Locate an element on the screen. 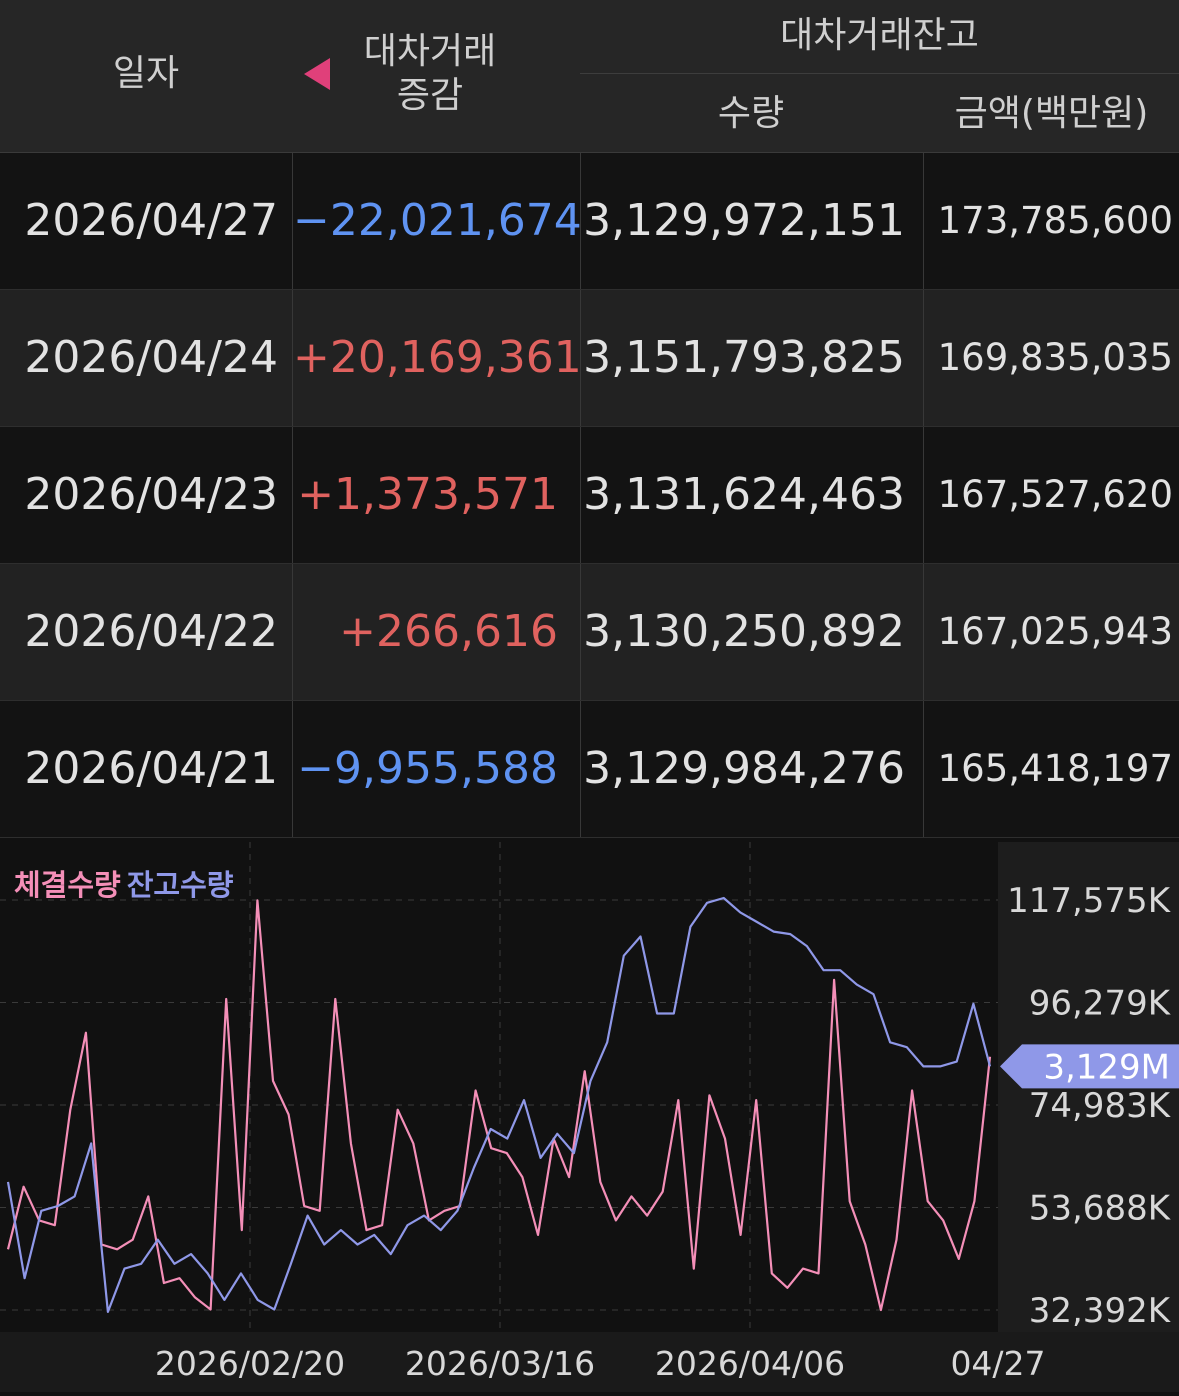 This screenshot has width=1179, height=1396. y-tick-label: 32,392K is located at coordinates (1100, 1311).